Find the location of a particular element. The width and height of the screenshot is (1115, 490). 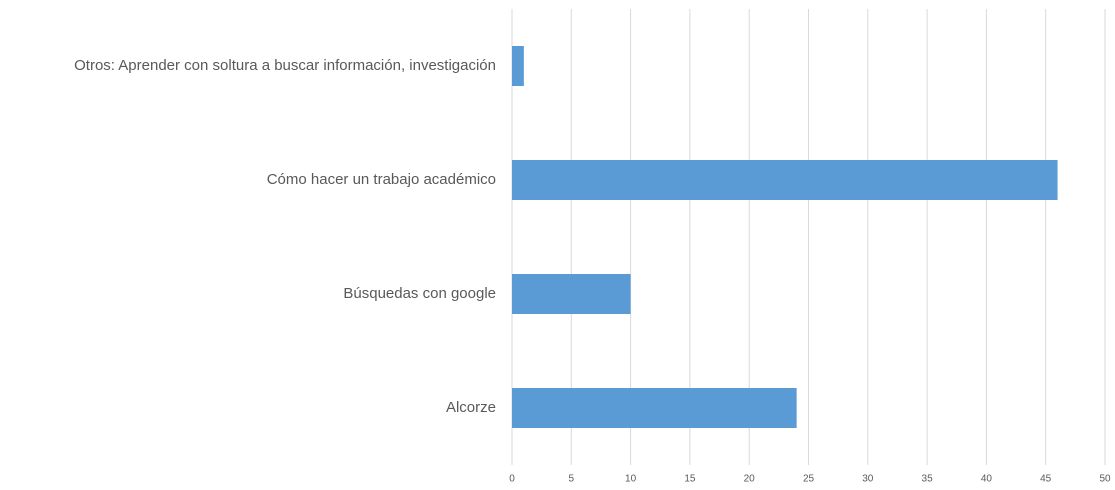

x-tick-label: 15 is located at coordinates (690, 479).